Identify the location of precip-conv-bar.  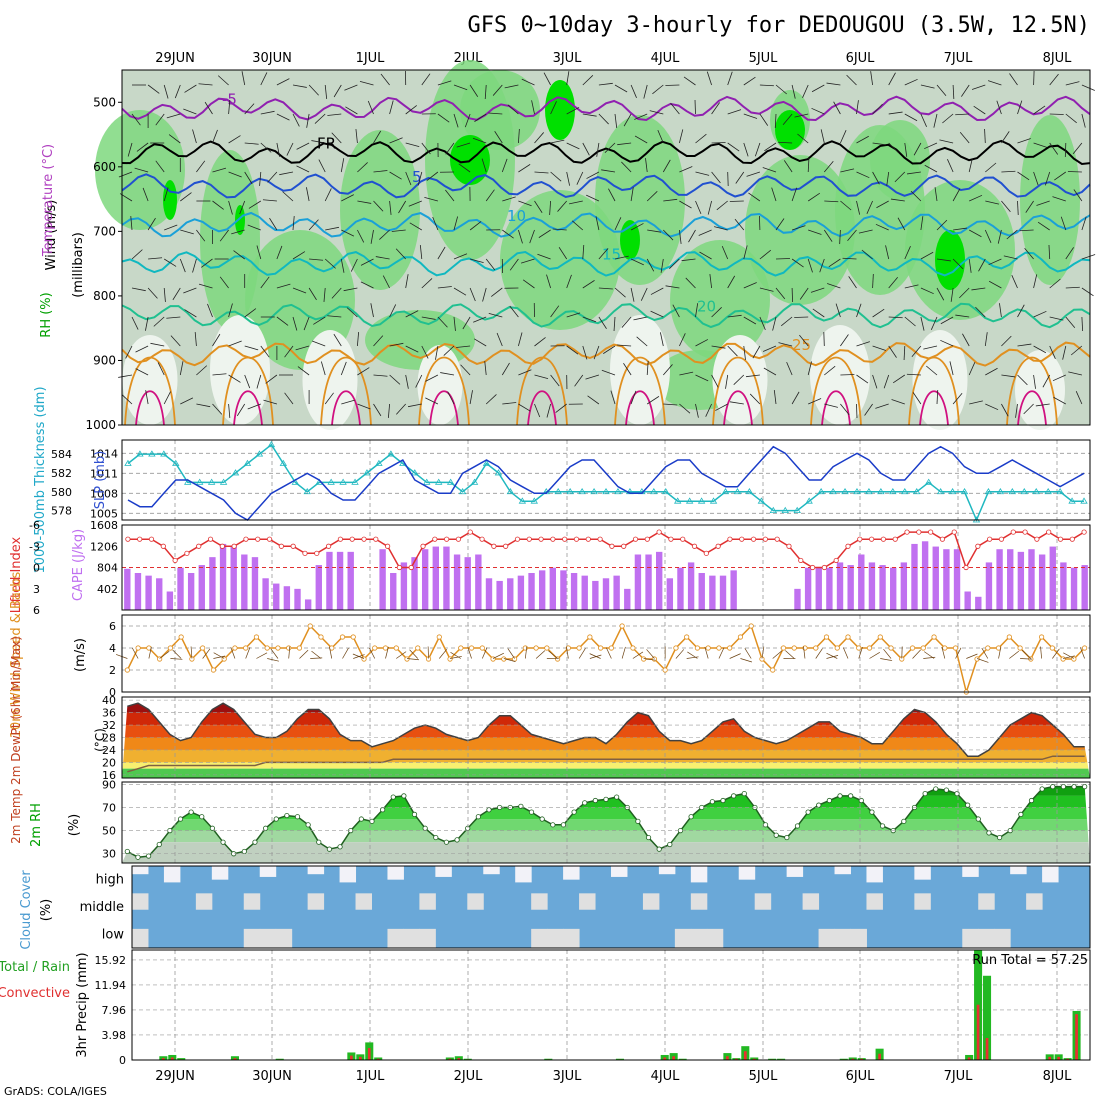
(754, 1059).